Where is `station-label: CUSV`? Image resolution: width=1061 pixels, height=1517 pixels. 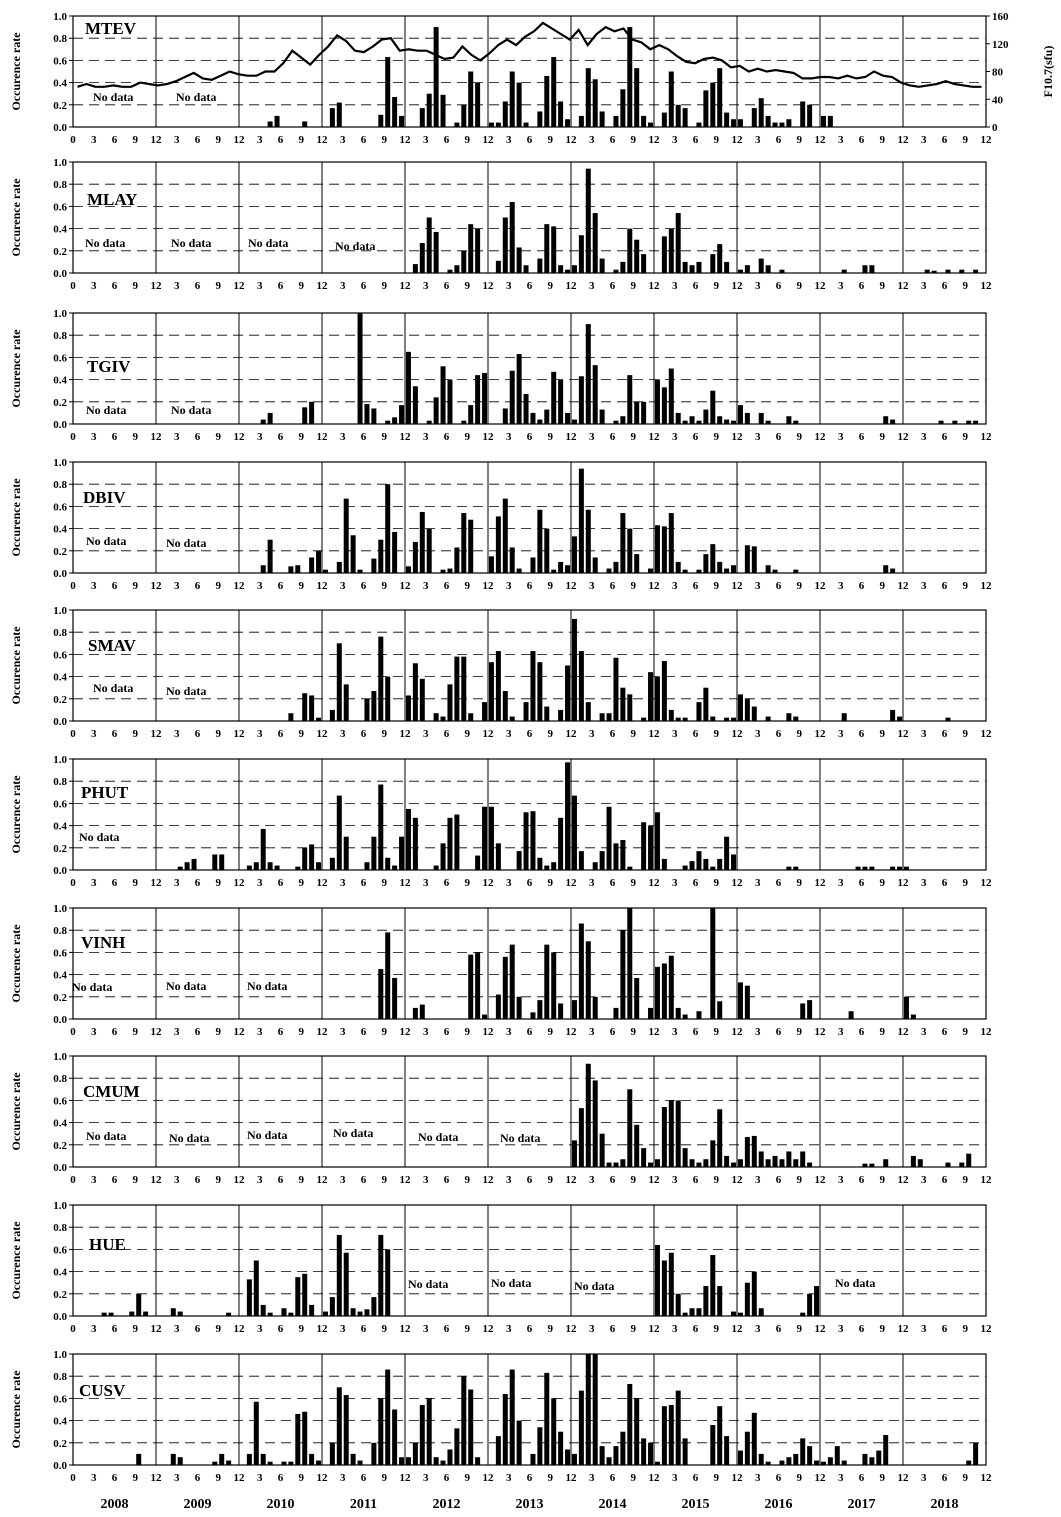 station-label: CUSV is located at coordinates (102, 1390).